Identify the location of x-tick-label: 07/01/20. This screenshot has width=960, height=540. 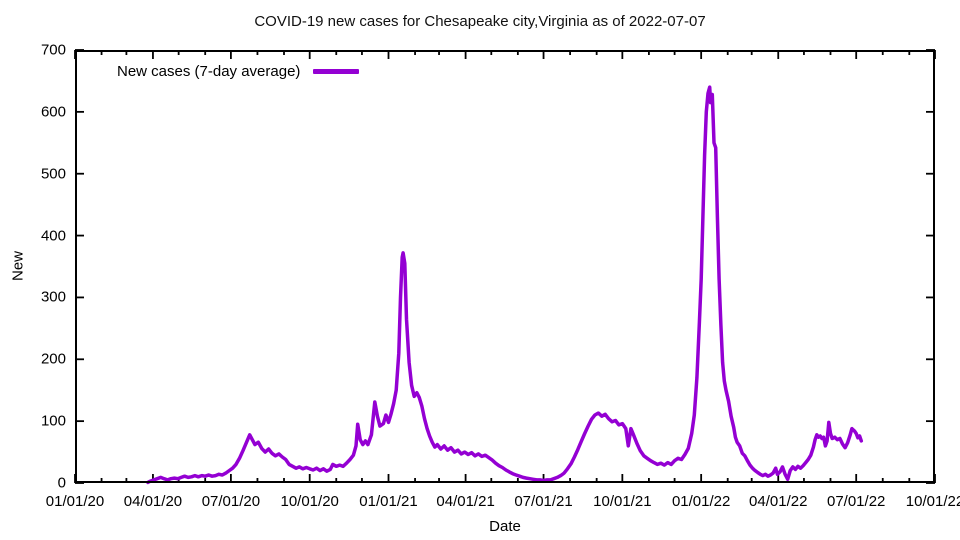
(231, 501).